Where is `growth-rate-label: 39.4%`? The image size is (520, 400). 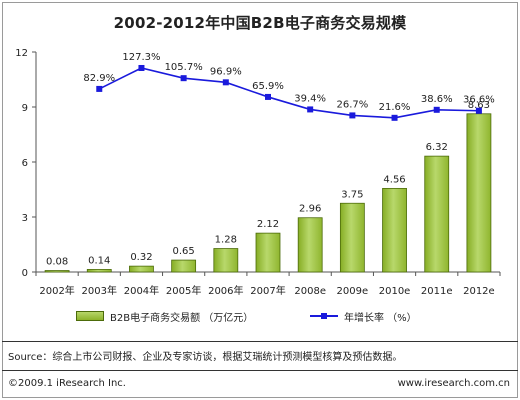
growth-rate-label: 39.4% is located at coordinates (310, 98).